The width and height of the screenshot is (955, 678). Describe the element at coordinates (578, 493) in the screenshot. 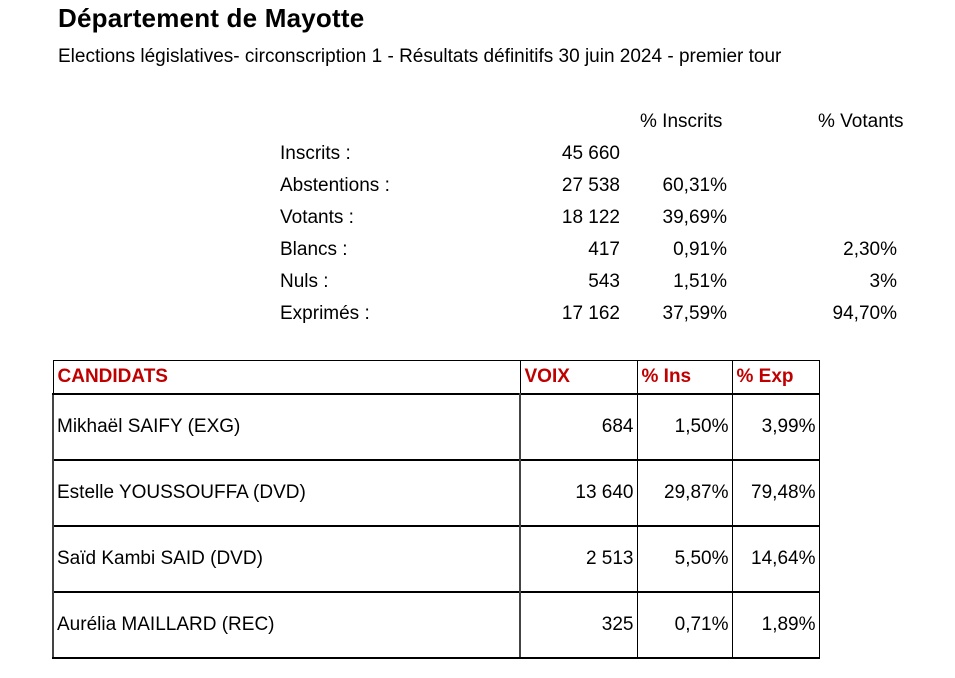

I see `candidate-voix: 13 640` at that location.